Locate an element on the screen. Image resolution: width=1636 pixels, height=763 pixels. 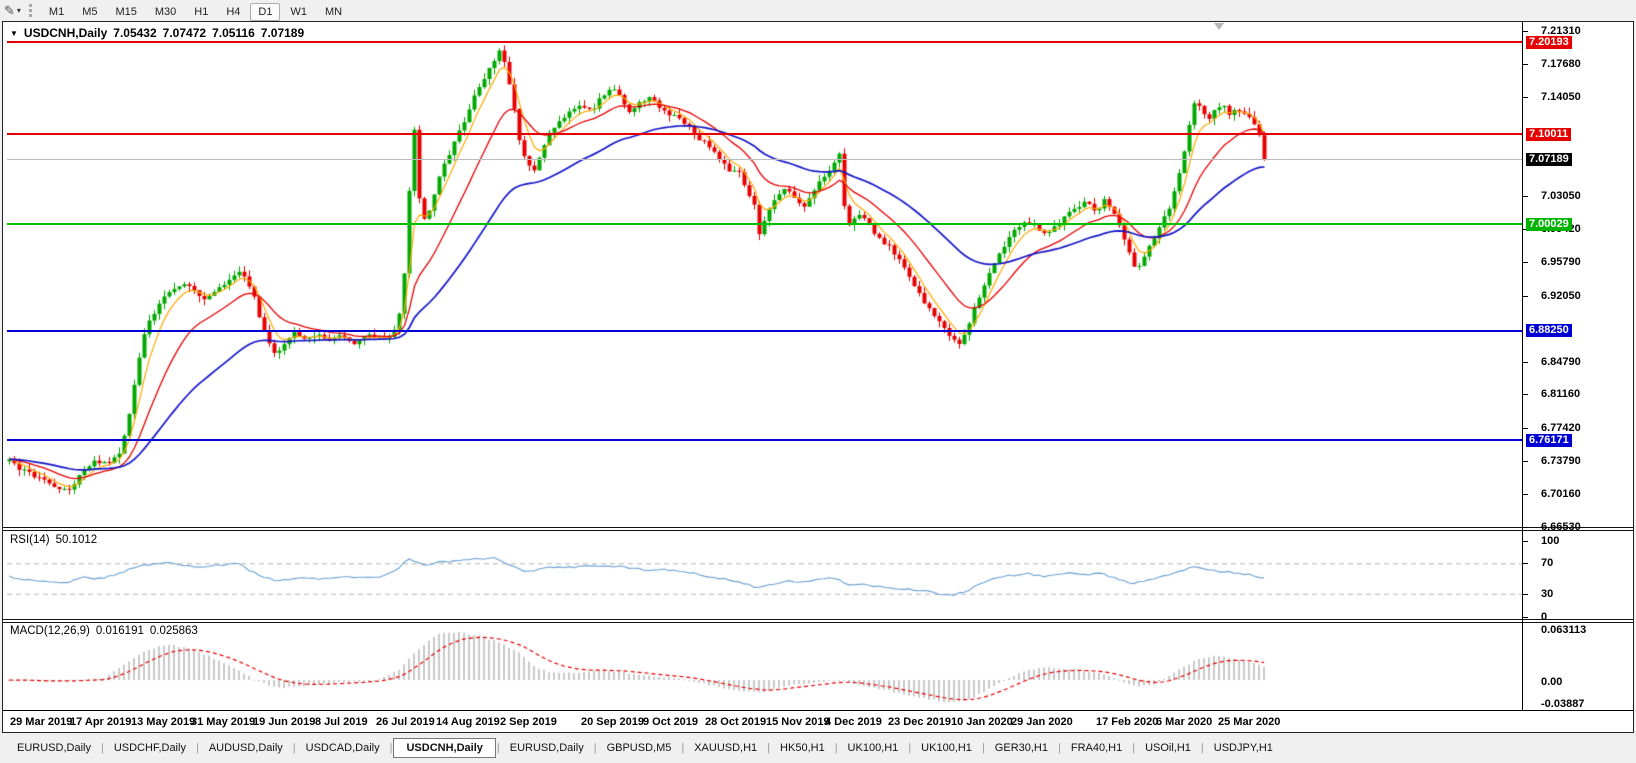
macd-axis-label: 0.063113 is located at coordinates (1564, 630).